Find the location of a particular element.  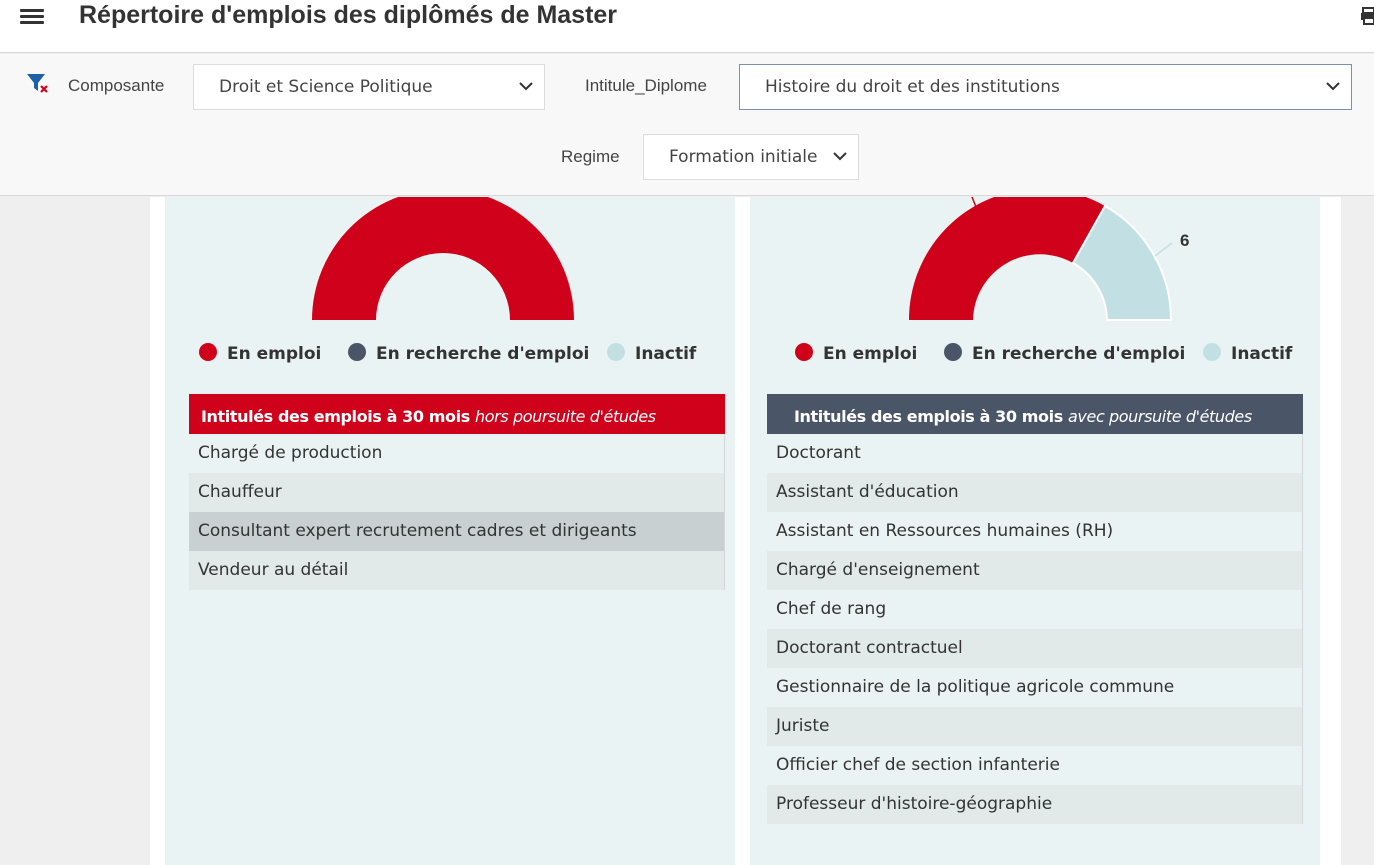

job-row: Professeur d'histoire-géographie is located at coordinates (1035, 804).